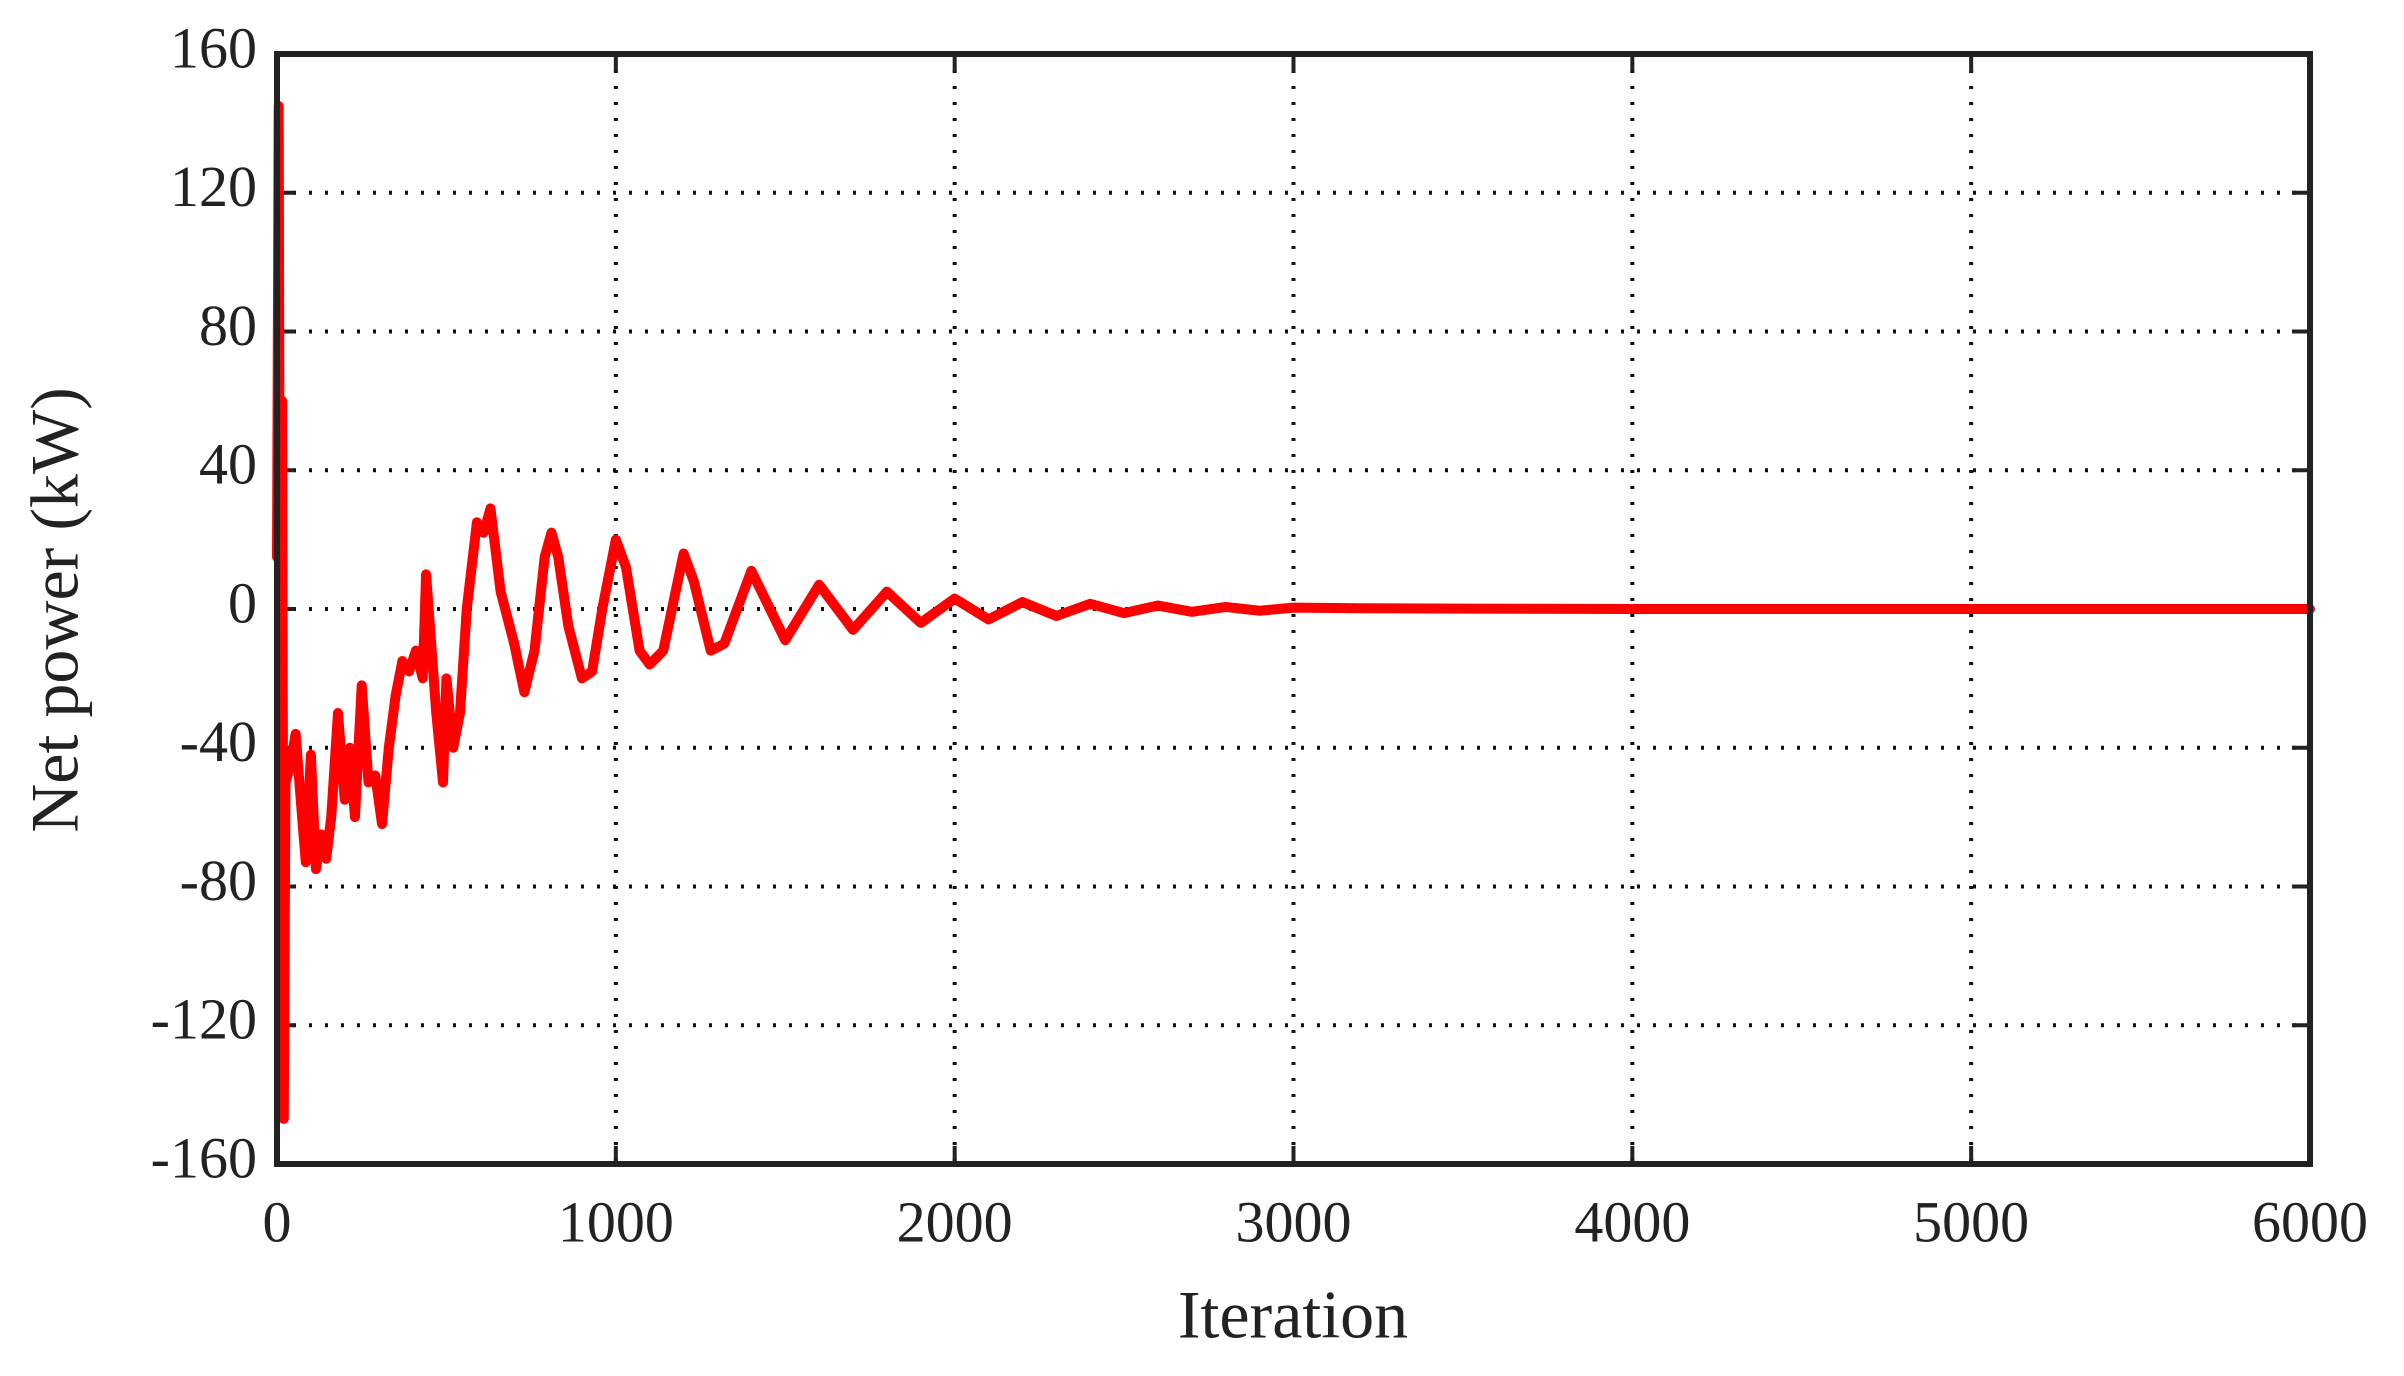  Describe the element at coordinates (242, 602) in the screenshot. I see `y-tick-label: 0` at that location.